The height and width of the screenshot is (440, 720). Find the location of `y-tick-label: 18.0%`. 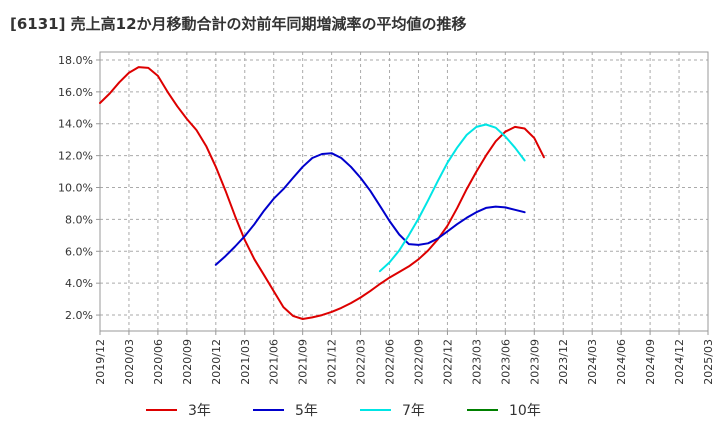

y-tick-label: 18.0% is located at coordinates (75, 60).